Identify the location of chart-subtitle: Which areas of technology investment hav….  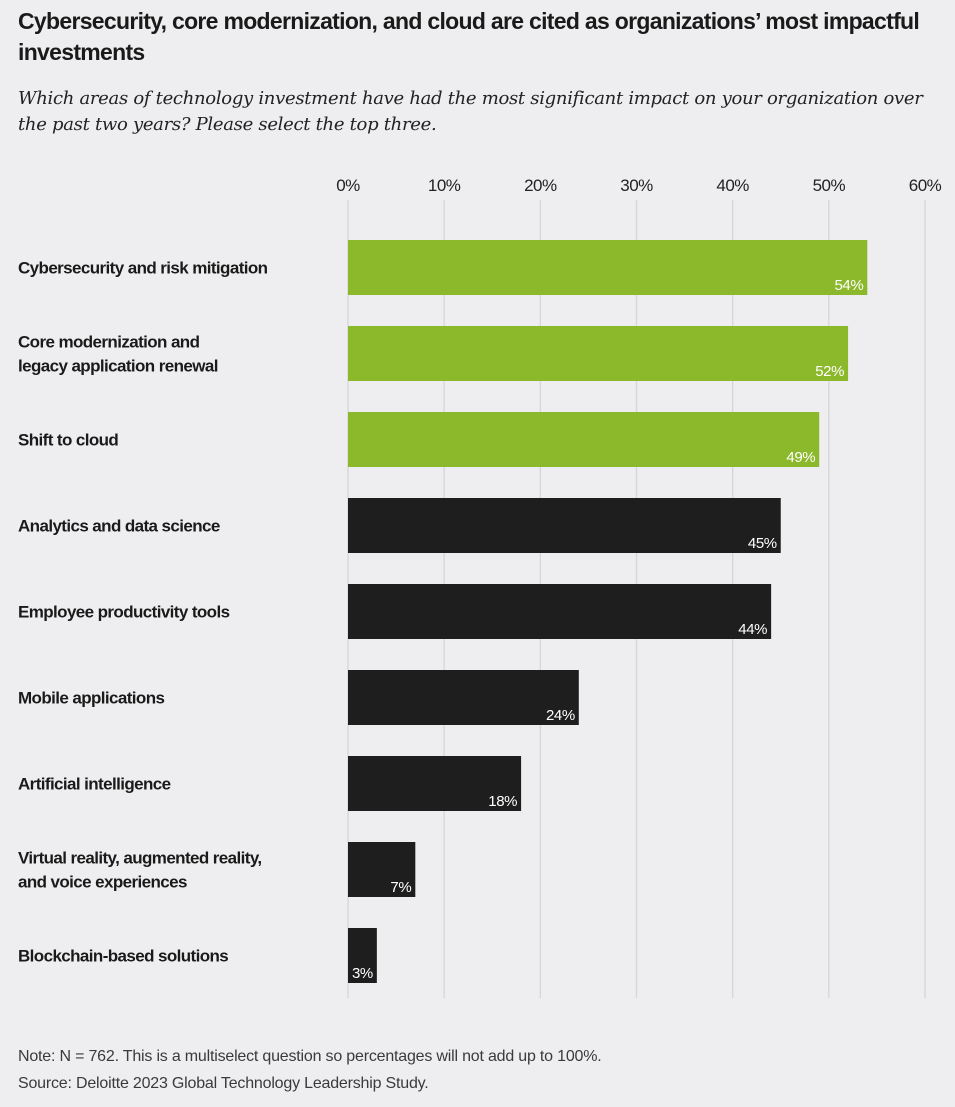
(470, 111).